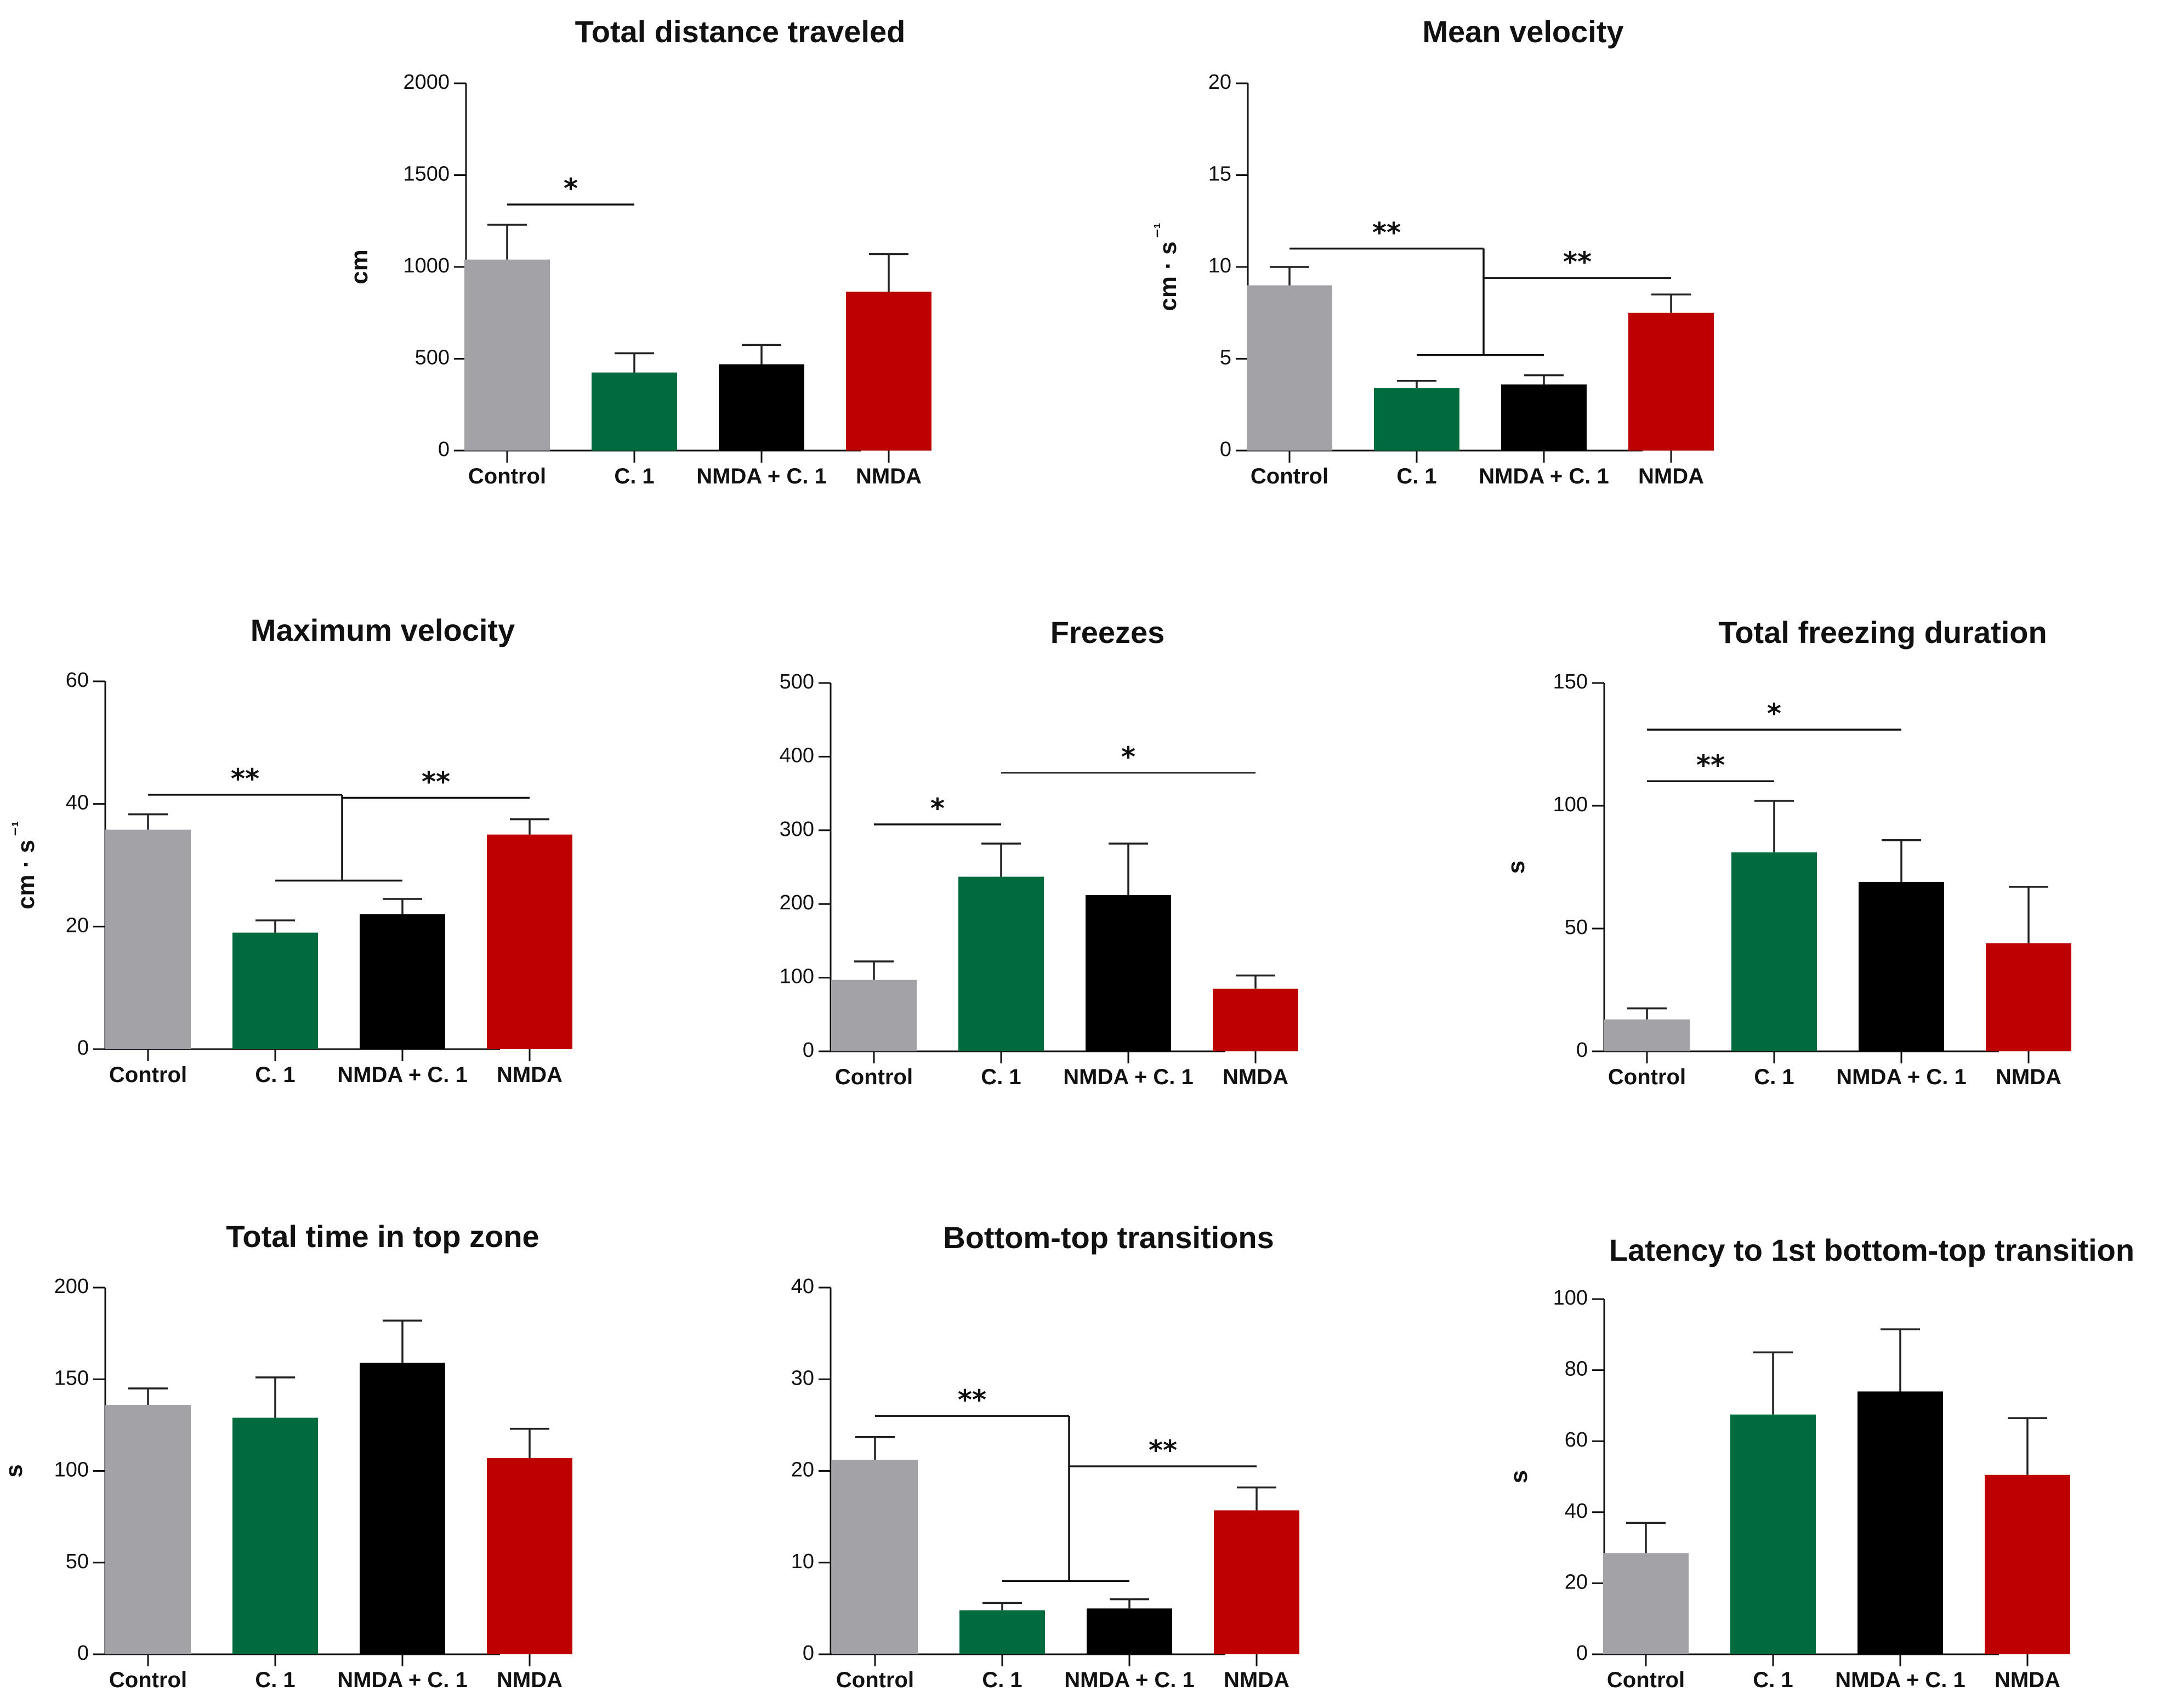 This screenshot has height=1708, width=2170. Describe the element at coordinates (1107, 632) in the screenshot. I see `chart-title: Freezes` at that location.